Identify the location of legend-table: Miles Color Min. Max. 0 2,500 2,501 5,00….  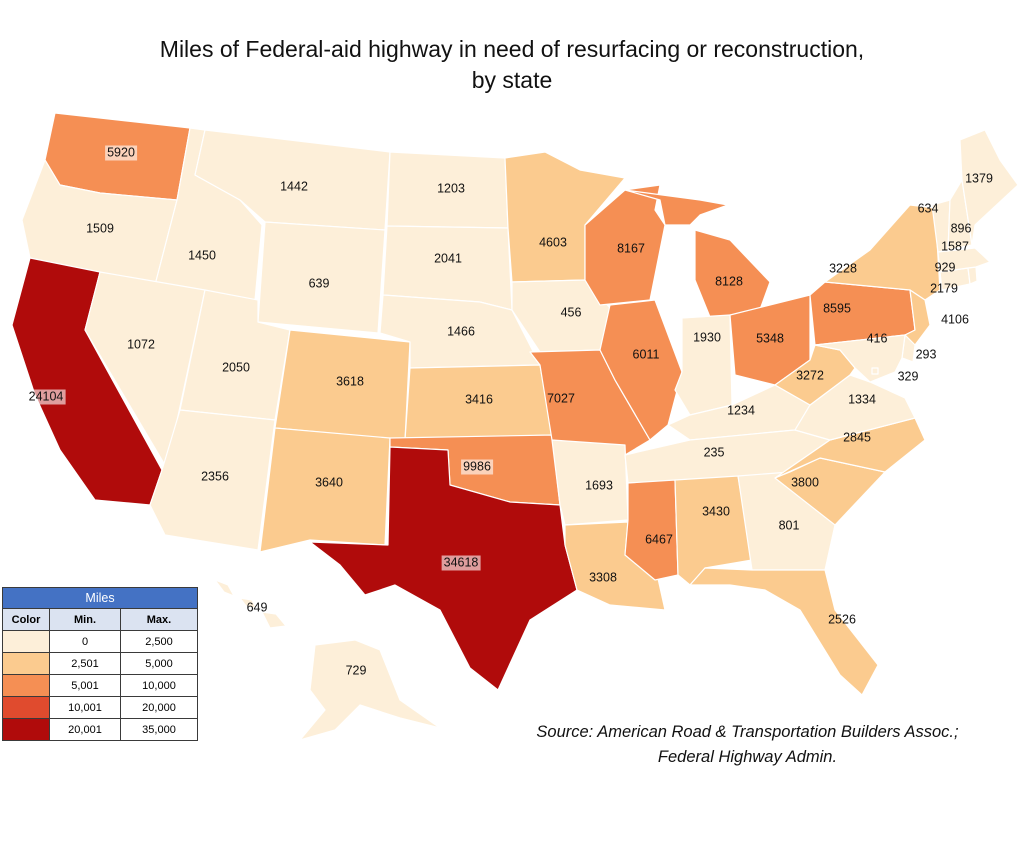
(100, 664).